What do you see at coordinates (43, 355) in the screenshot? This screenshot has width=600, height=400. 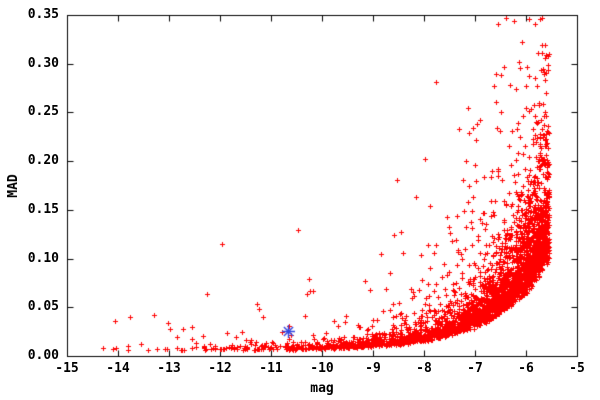 I see `y-tick-label: 0.00` at bounding box center [43, 355].